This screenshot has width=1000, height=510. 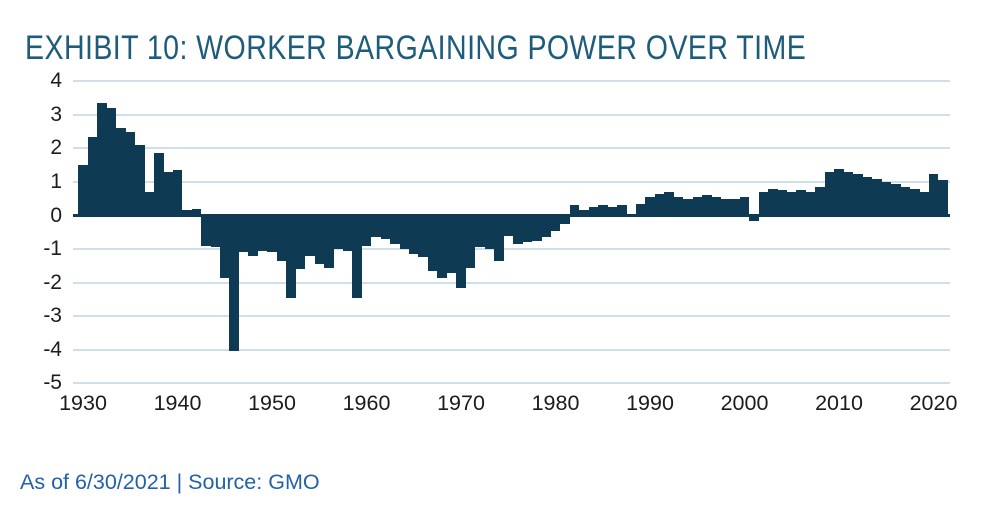 What do you see at coordinates (735, 207) in the screenshot?
I see `bar-1999` at bounding box center [735, 207].